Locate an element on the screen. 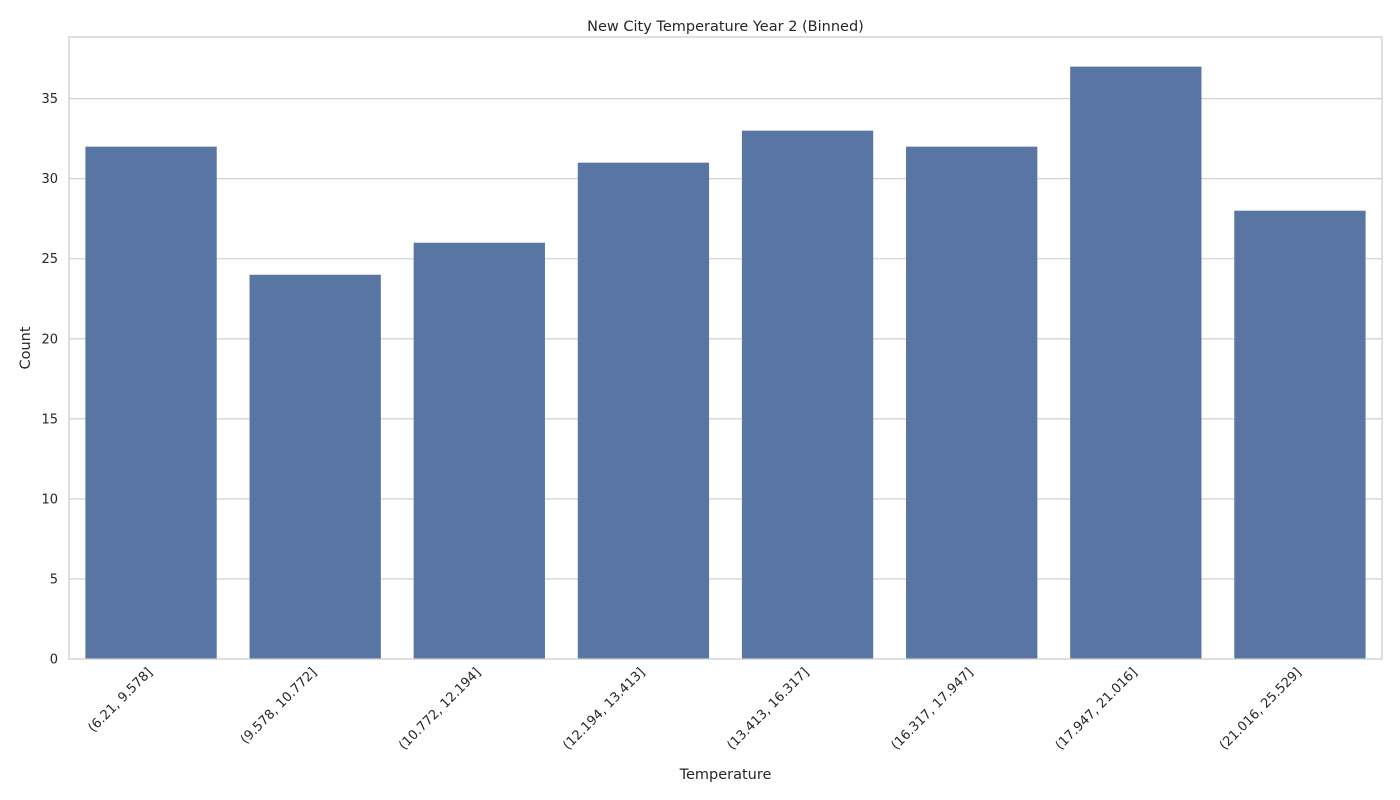 The width and height of the screenshot is (1400, 800). y-tick-label: 0 is located at coordinates (54, 660).